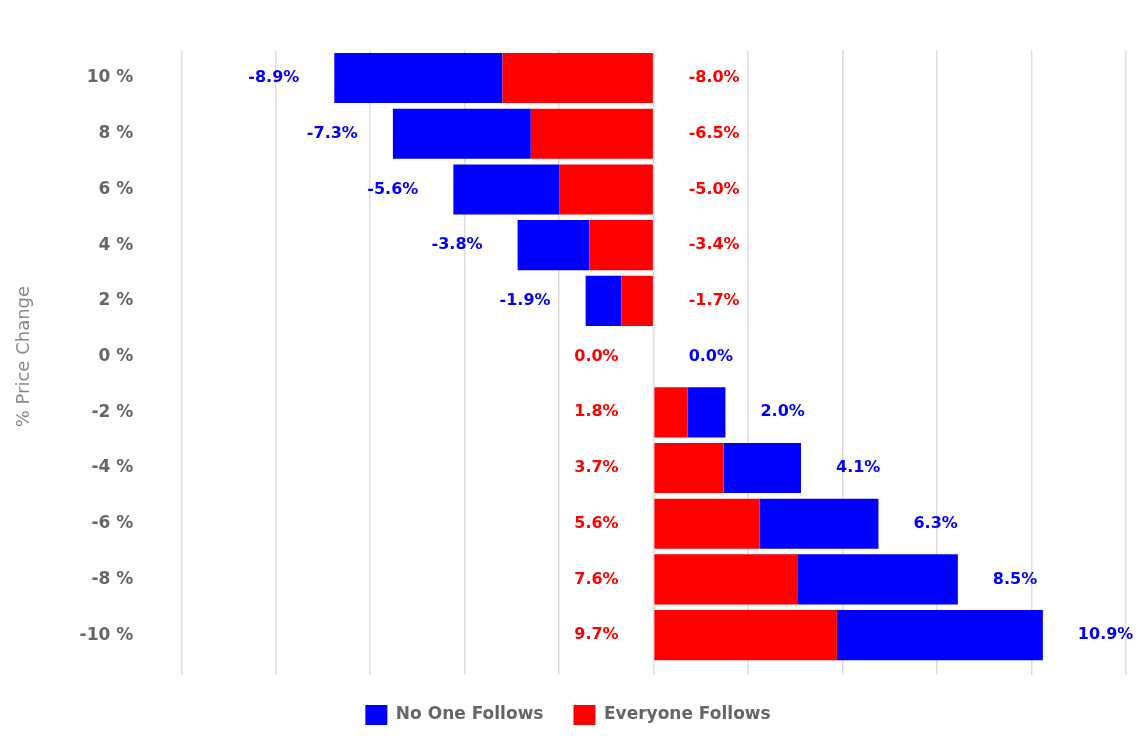 This screenshot has height=739, width=1146. I want to click on y-tick-label: 2 %, so click(116, 299).